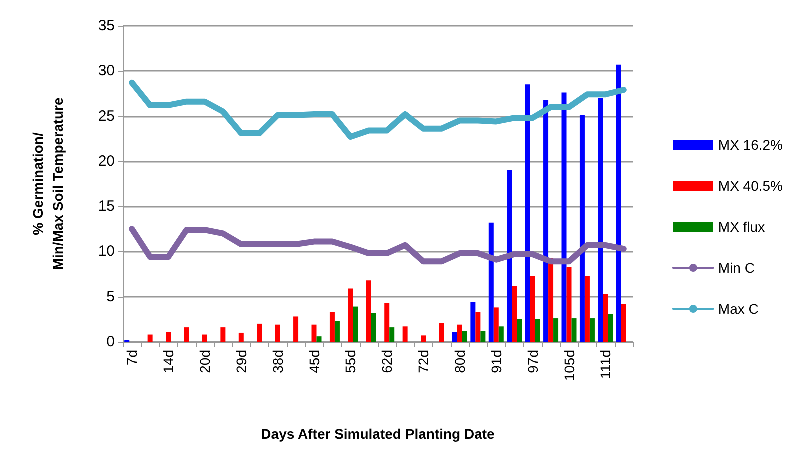 The image size is (806, 454). What do you see at coordinates (424, 362) in the screenshot?
I see `x-tick-label: 72d` at bounding box center [424, 362].